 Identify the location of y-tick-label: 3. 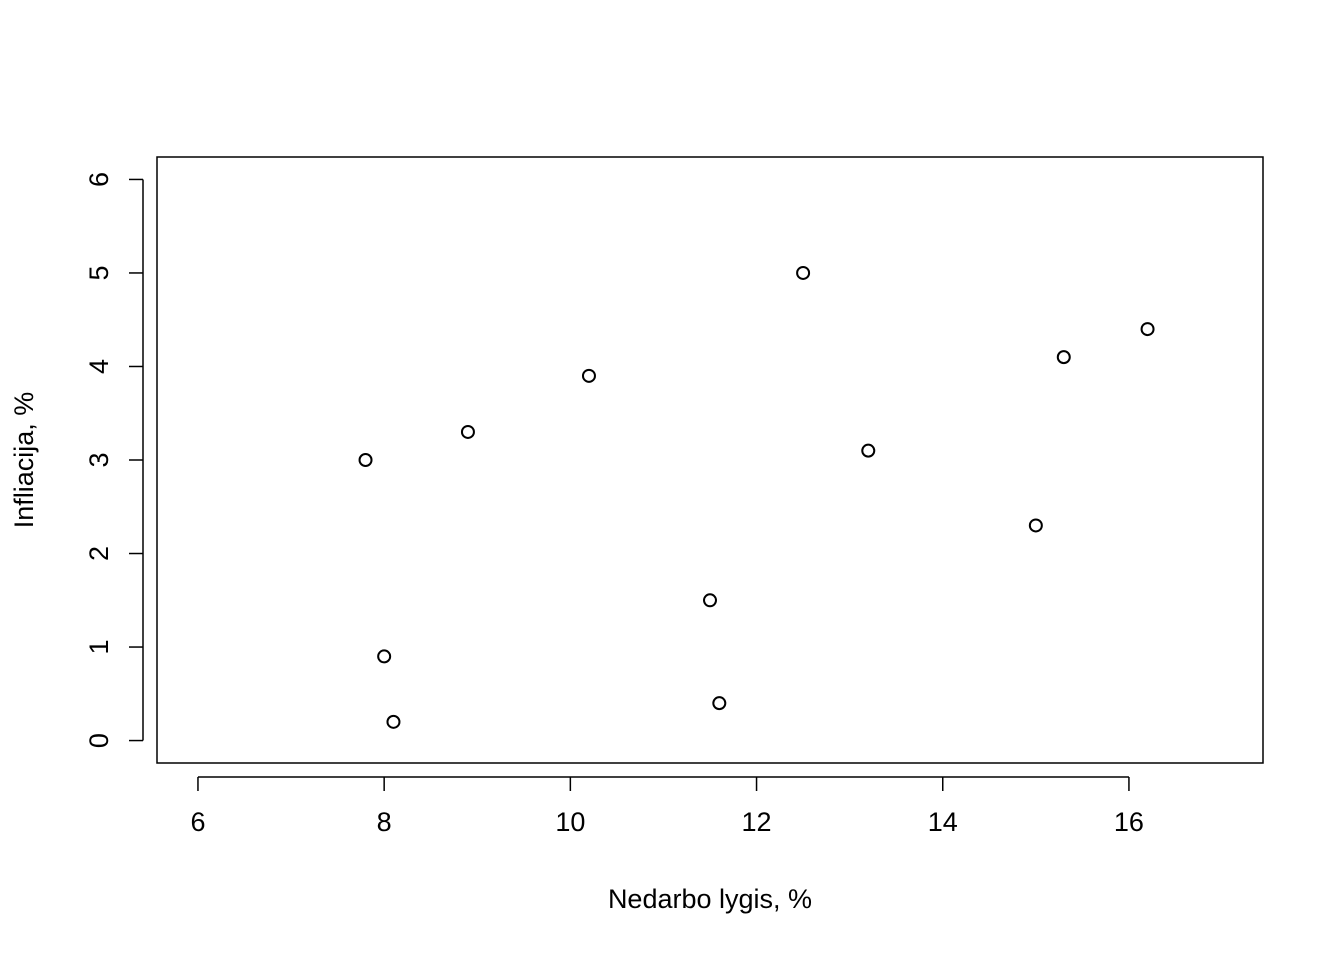
(99, 459).